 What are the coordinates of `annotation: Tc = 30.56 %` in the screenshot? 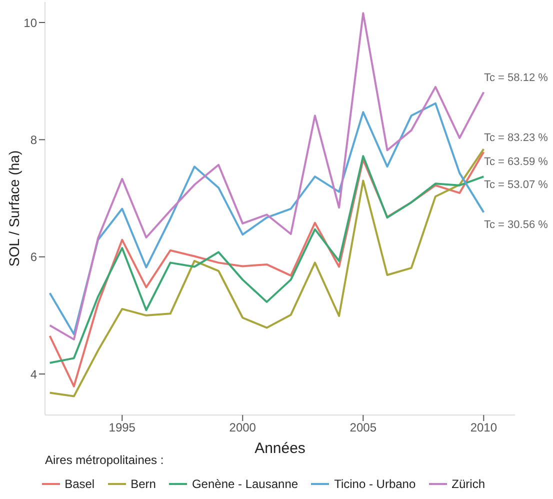 It's located at (516, 225).